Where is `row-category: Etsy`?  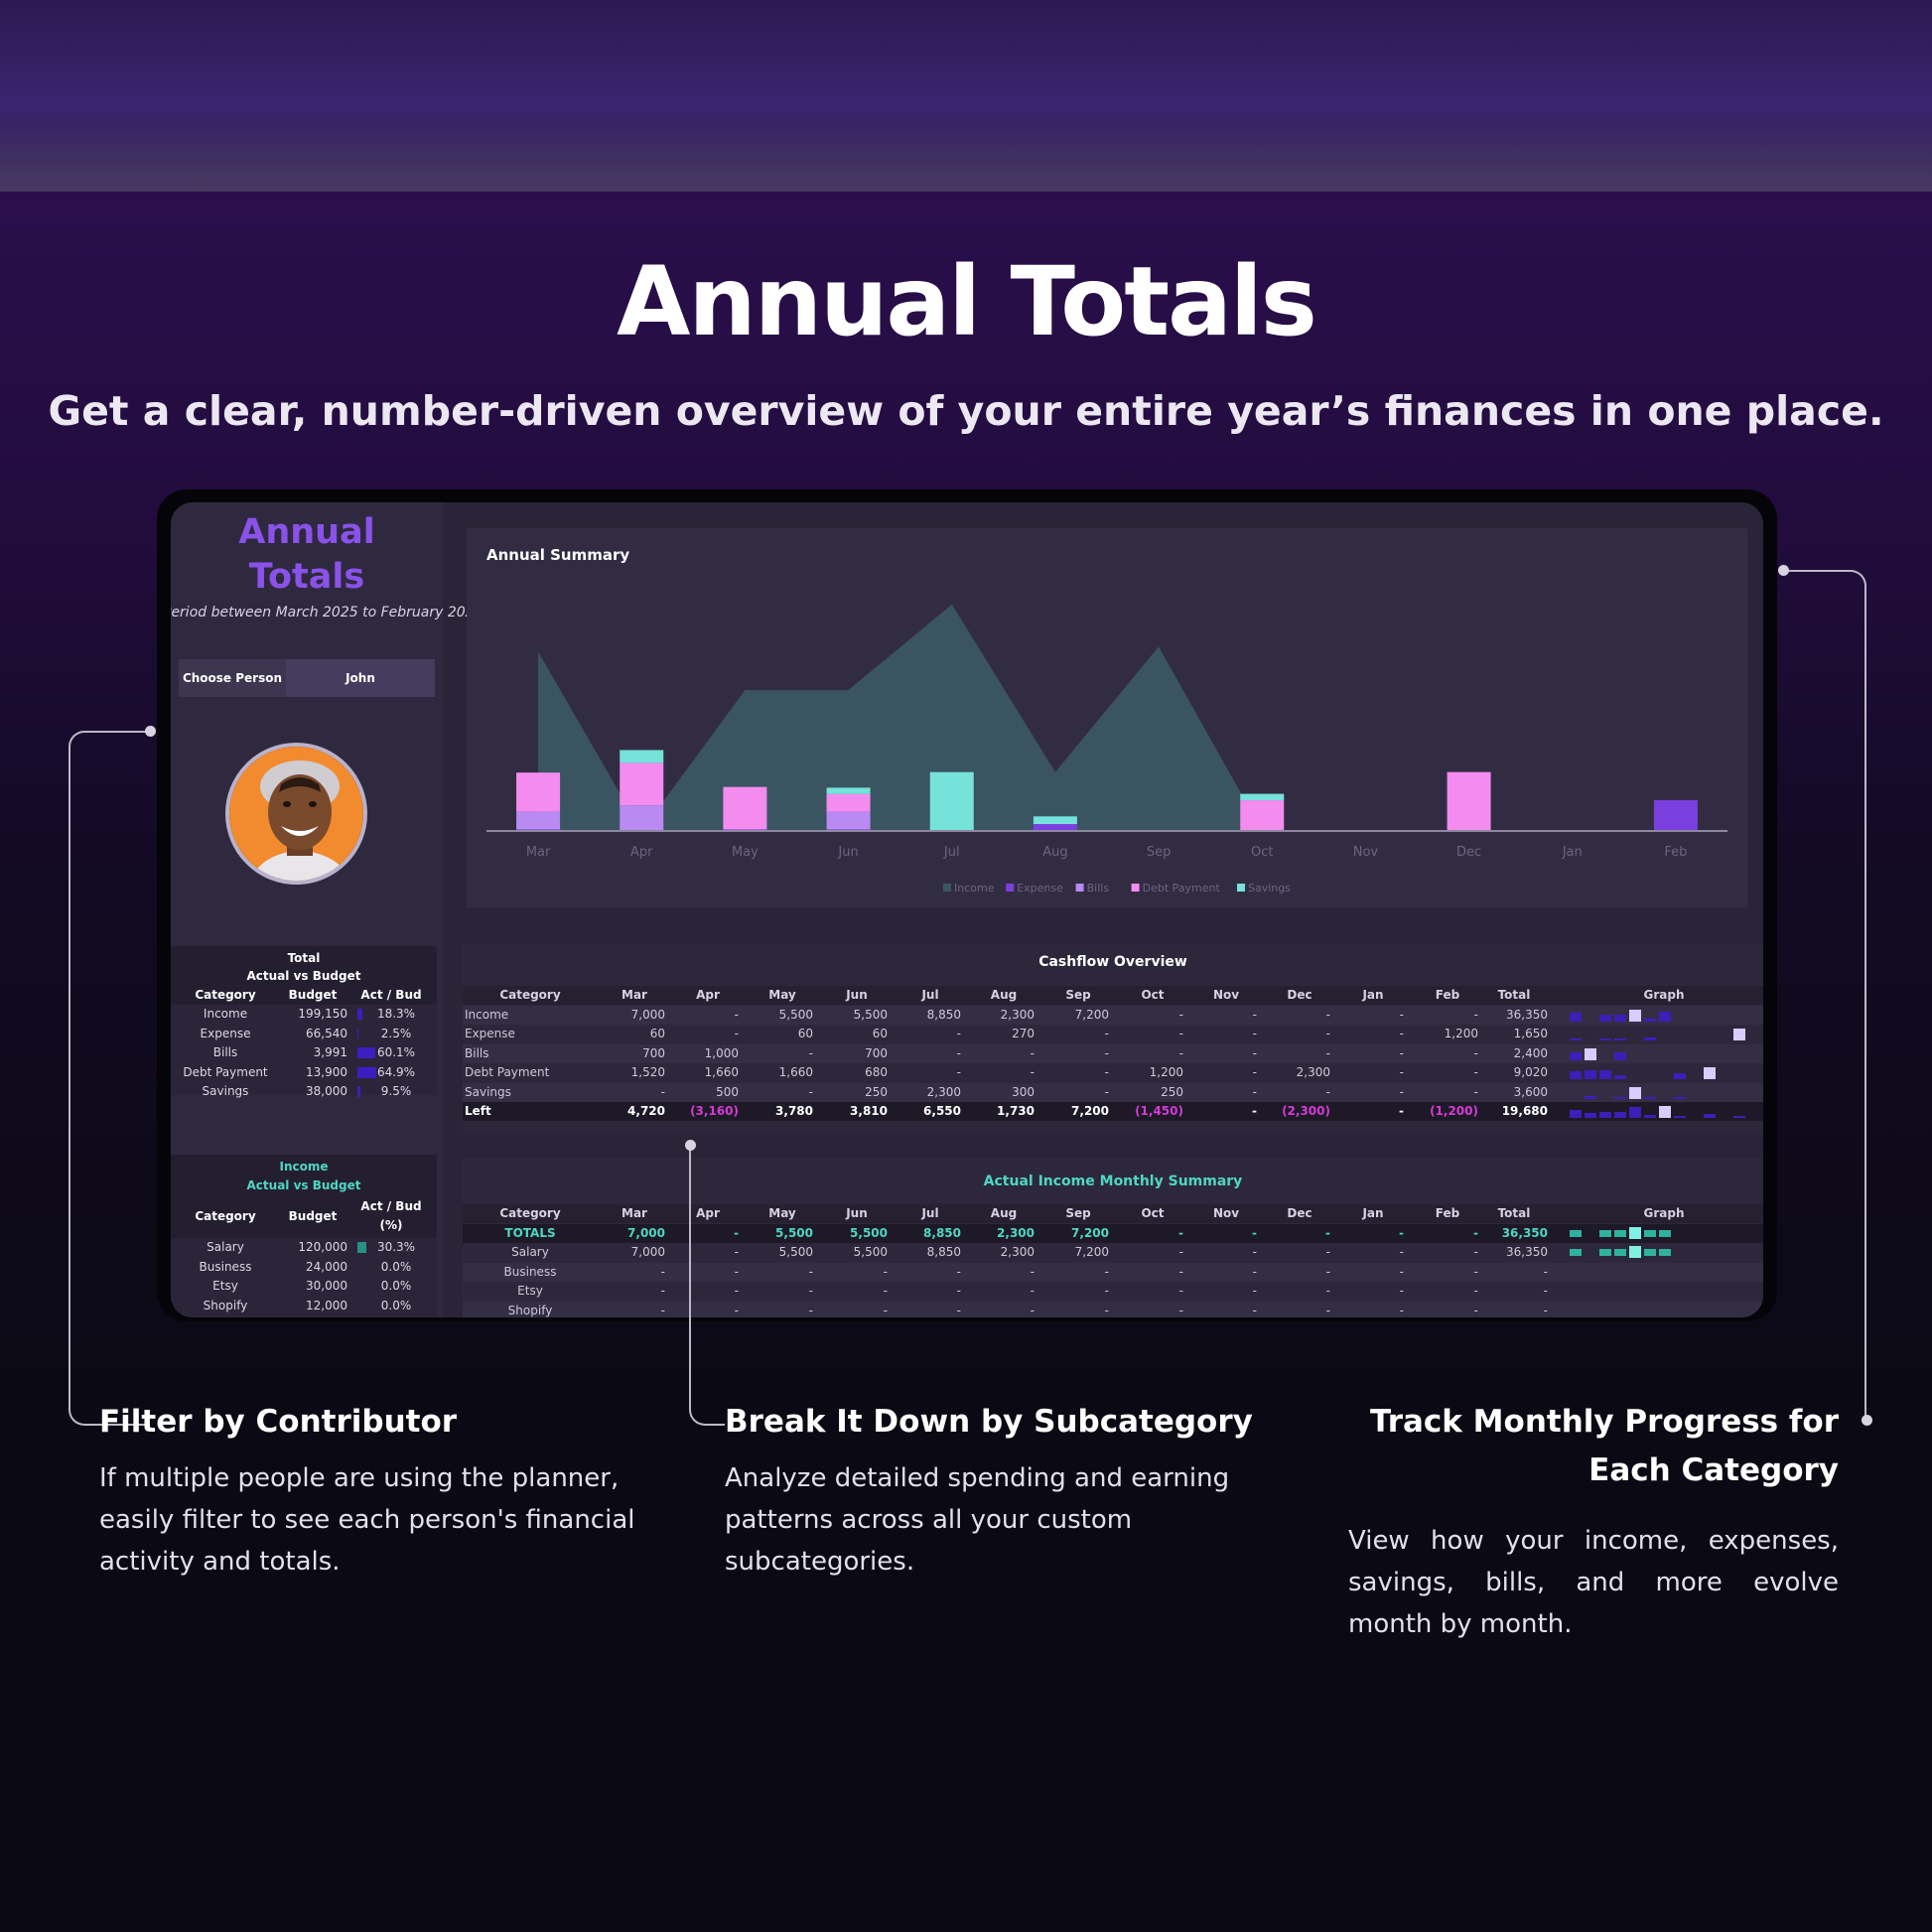
row-category: Etsy is located at coordinates (225, 1286).